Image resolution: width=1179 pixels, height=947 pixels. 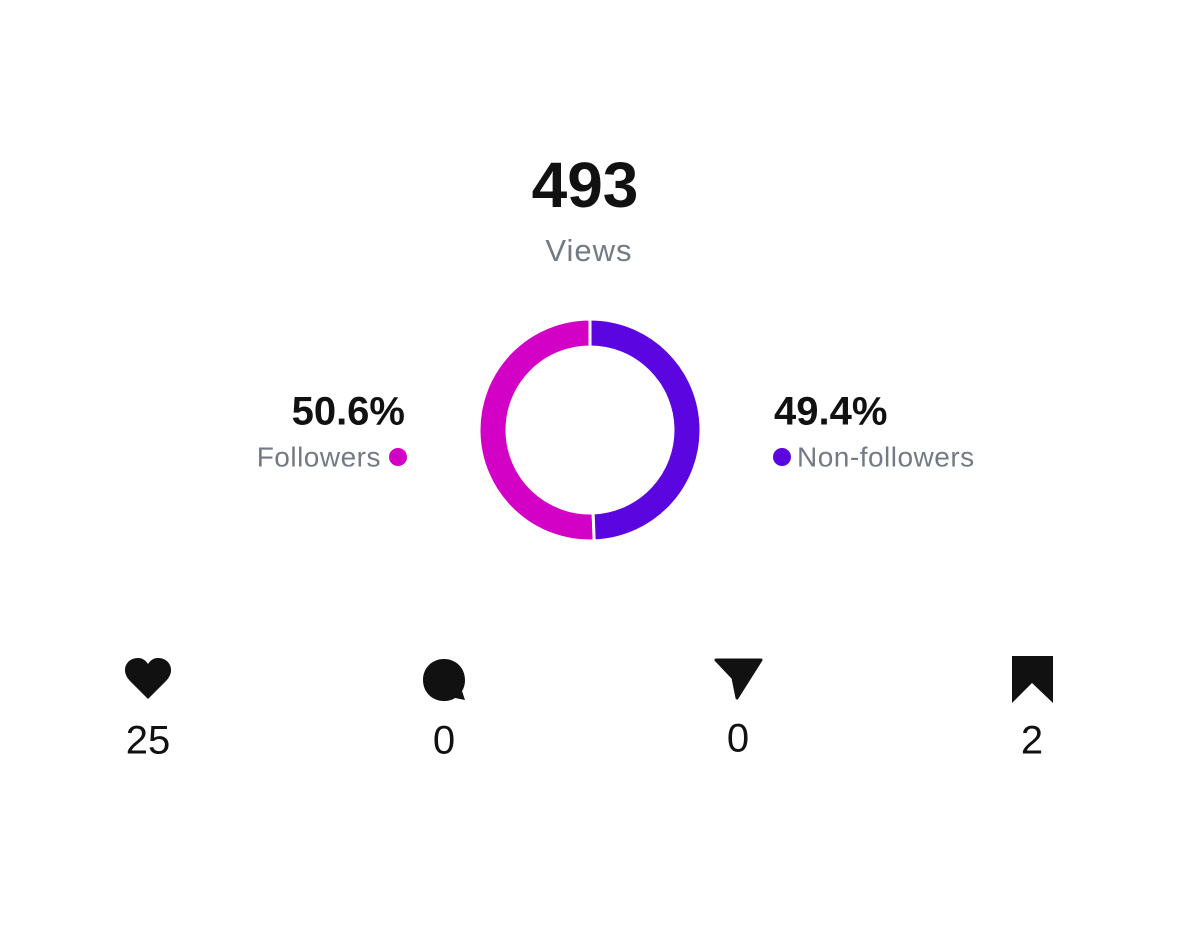 What do you see at coordinates (585, 185) in the screenshot?
I see `total: 493` at bounding box center [585, 185].